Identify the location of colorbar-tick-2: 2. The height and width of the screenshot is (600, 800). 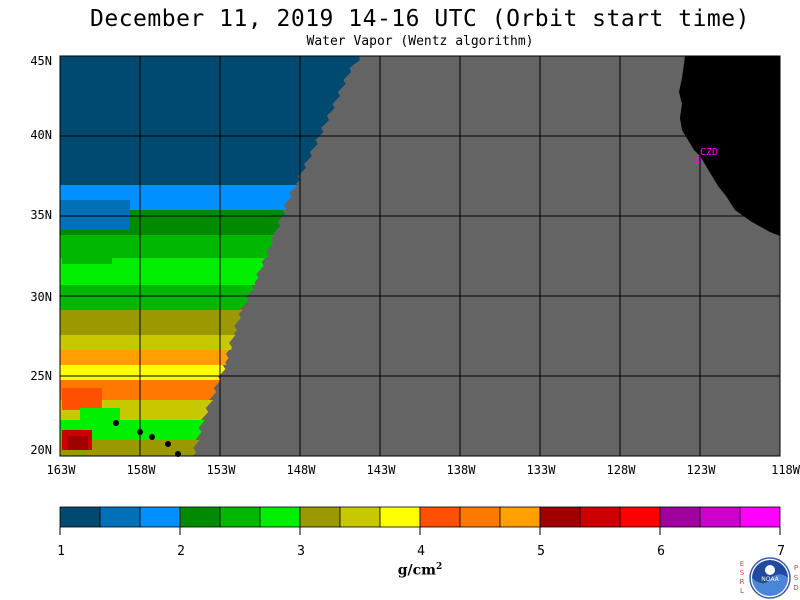
(181, 551).